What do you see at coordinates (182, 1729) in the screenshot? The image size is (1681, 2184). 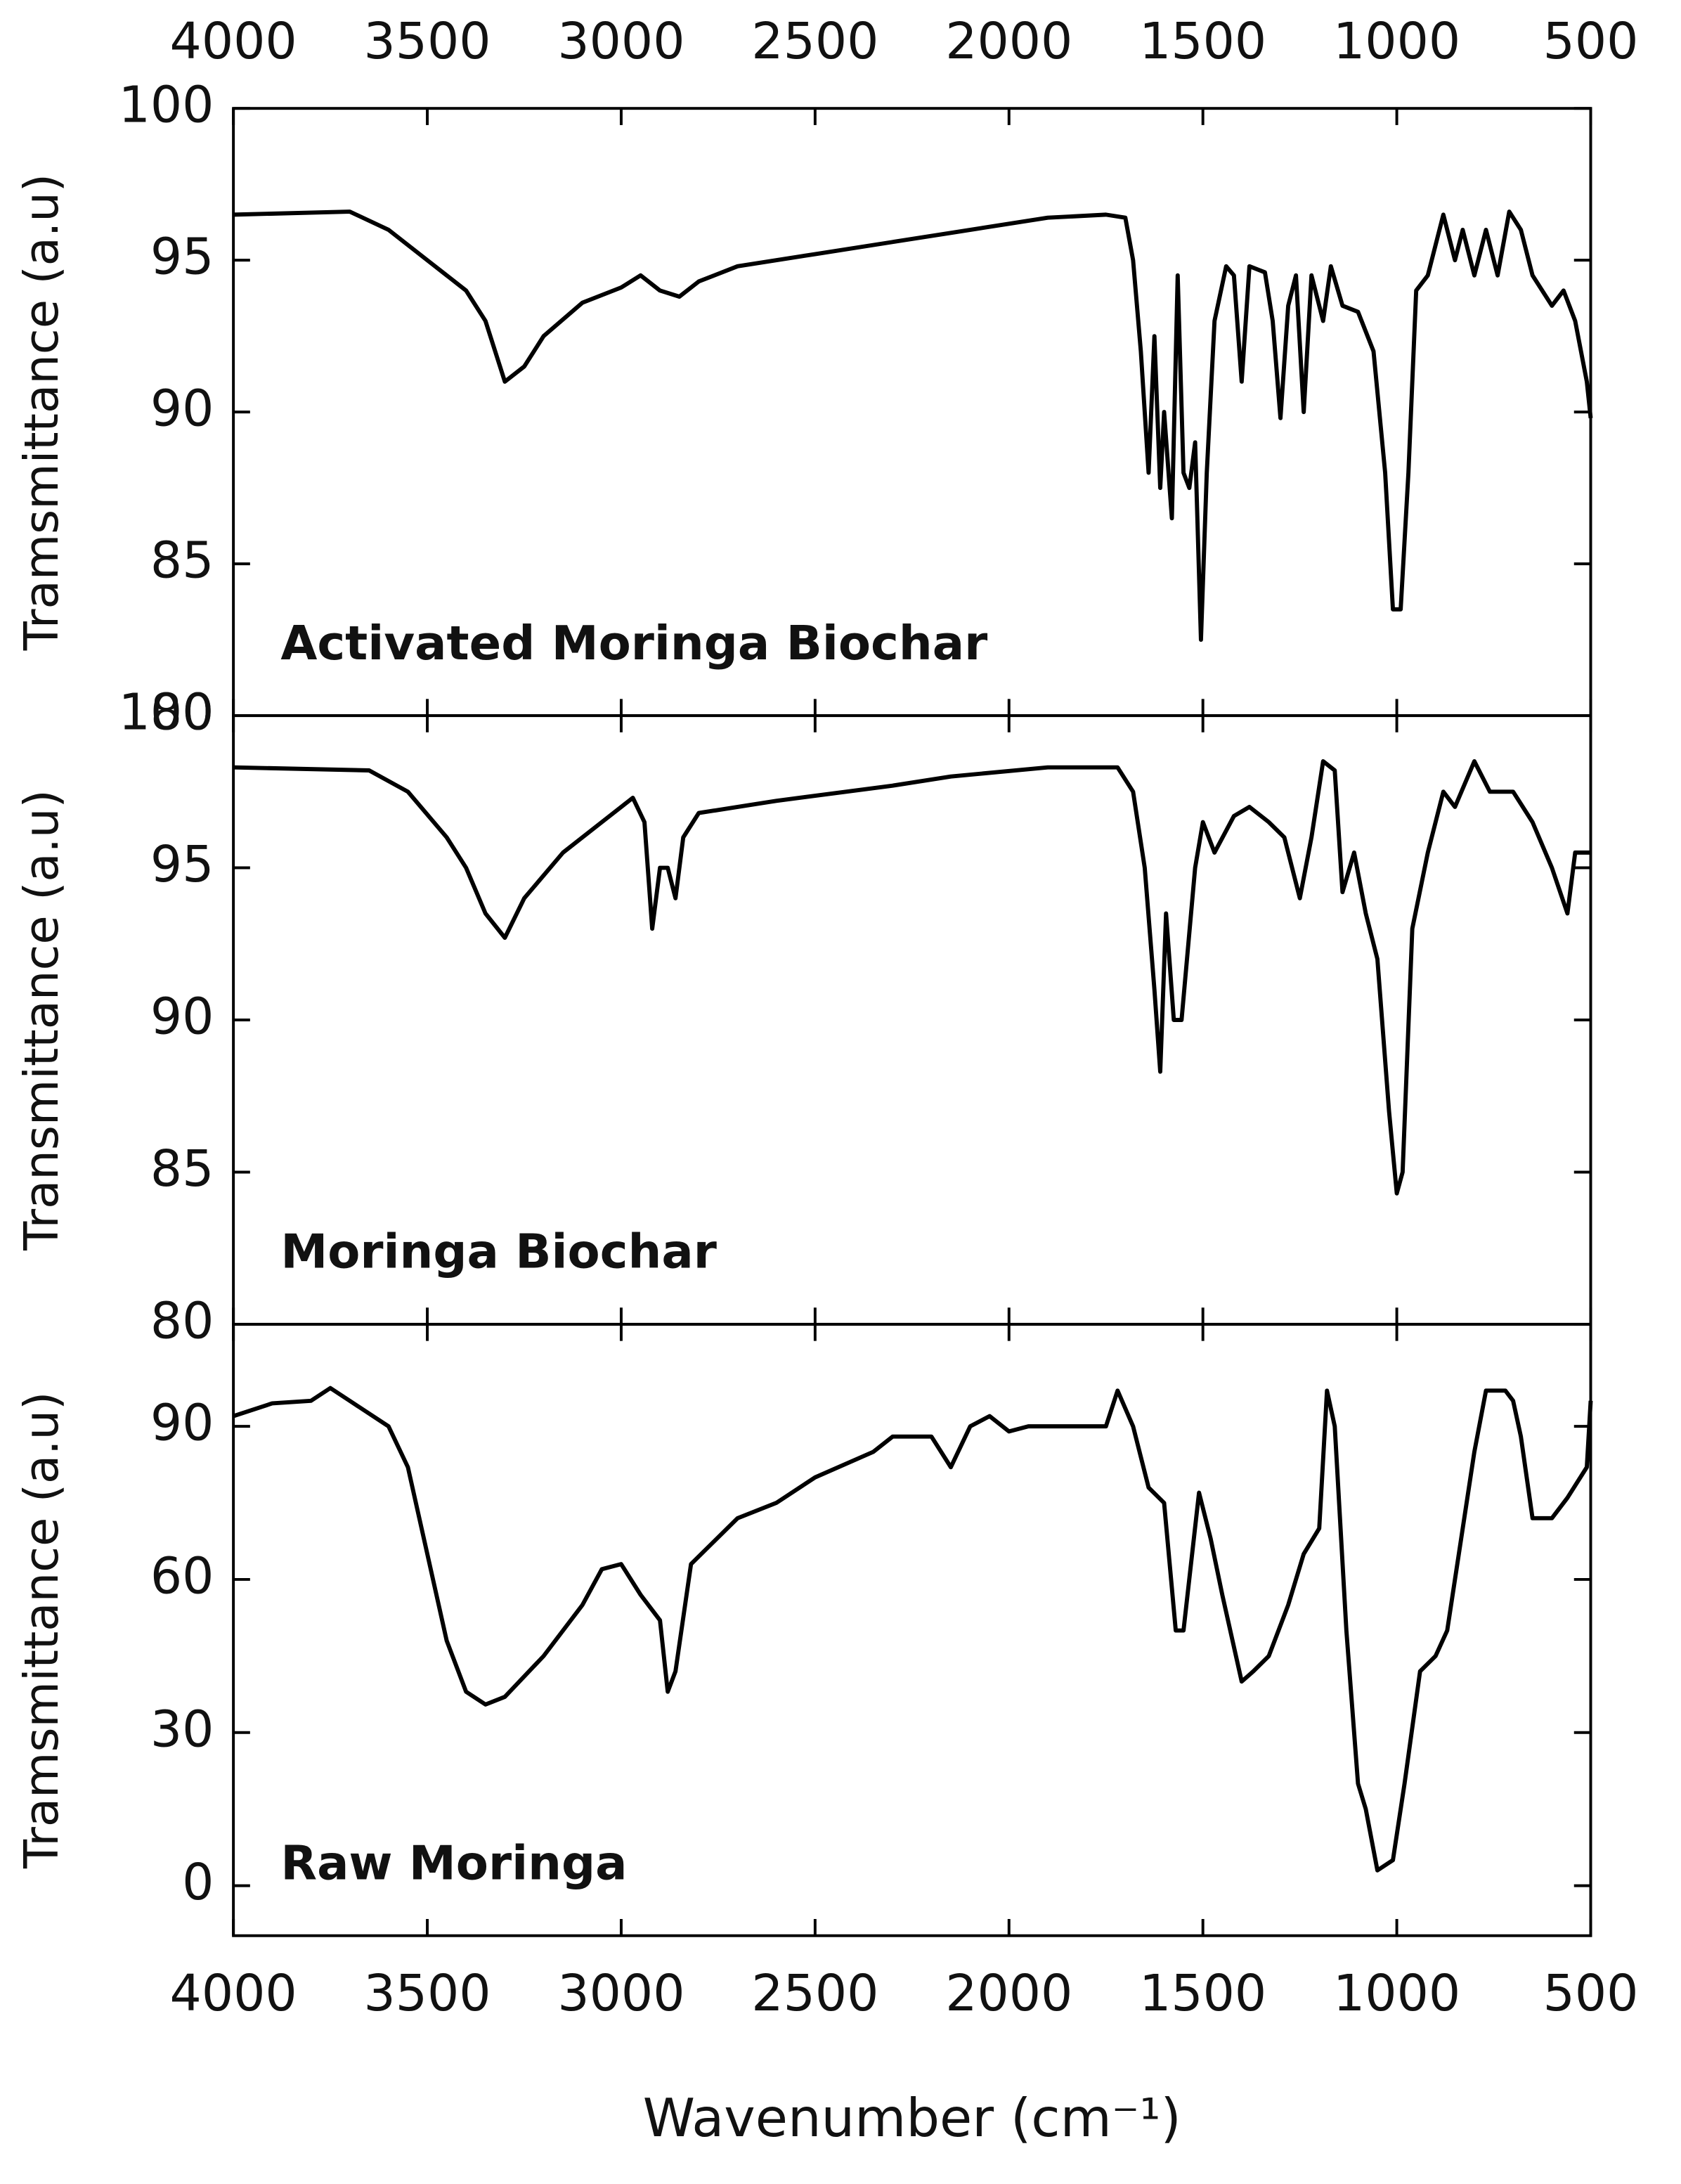 I see `y-tick-label: 30` at bounding box center [182, 1729].